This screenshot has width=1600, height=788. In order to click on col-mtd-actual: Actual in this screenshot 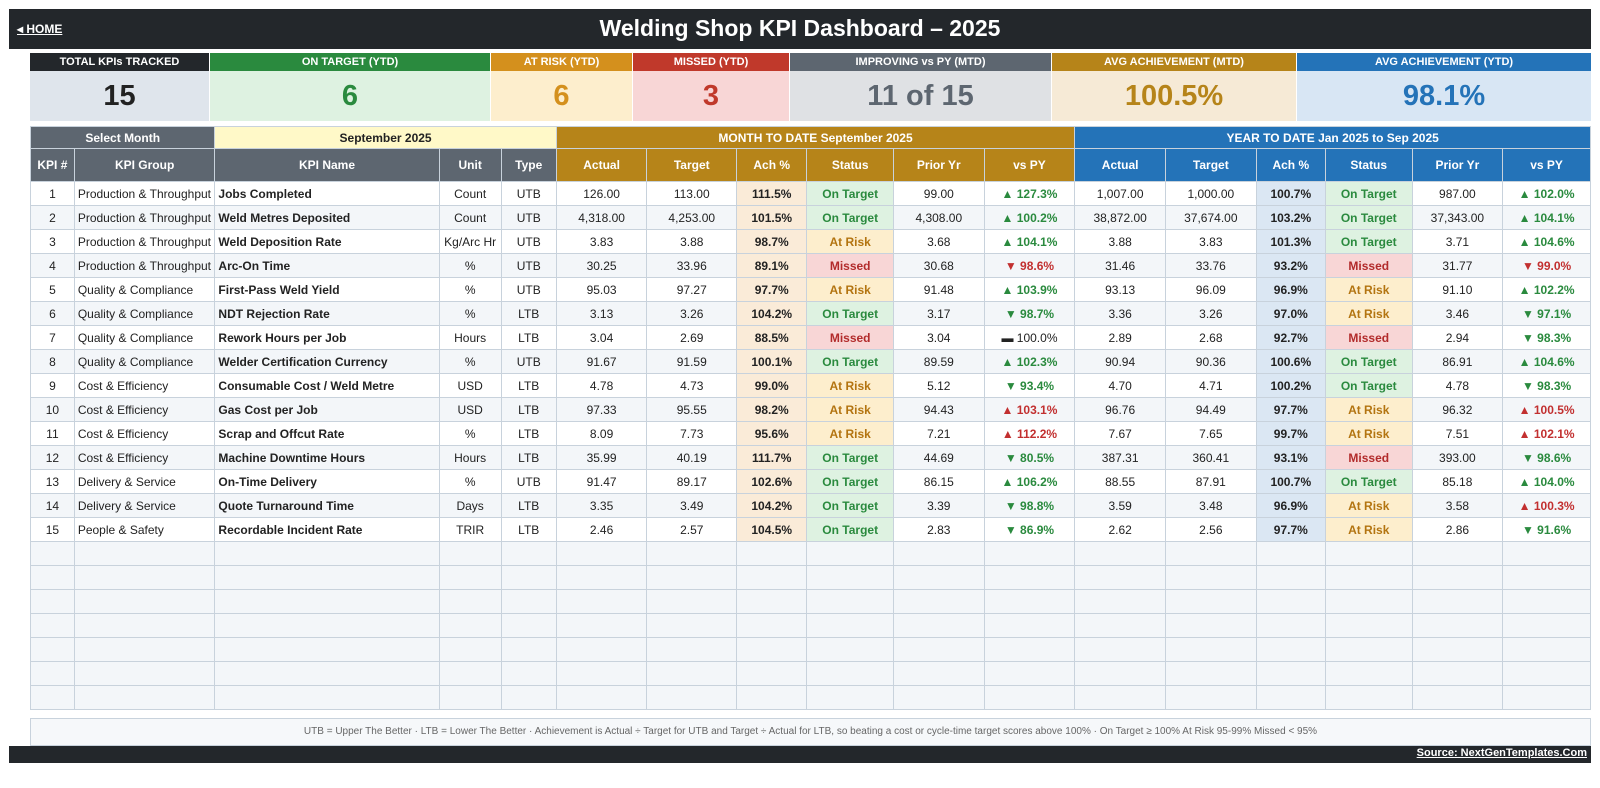, I will do `click(601, 165)`.